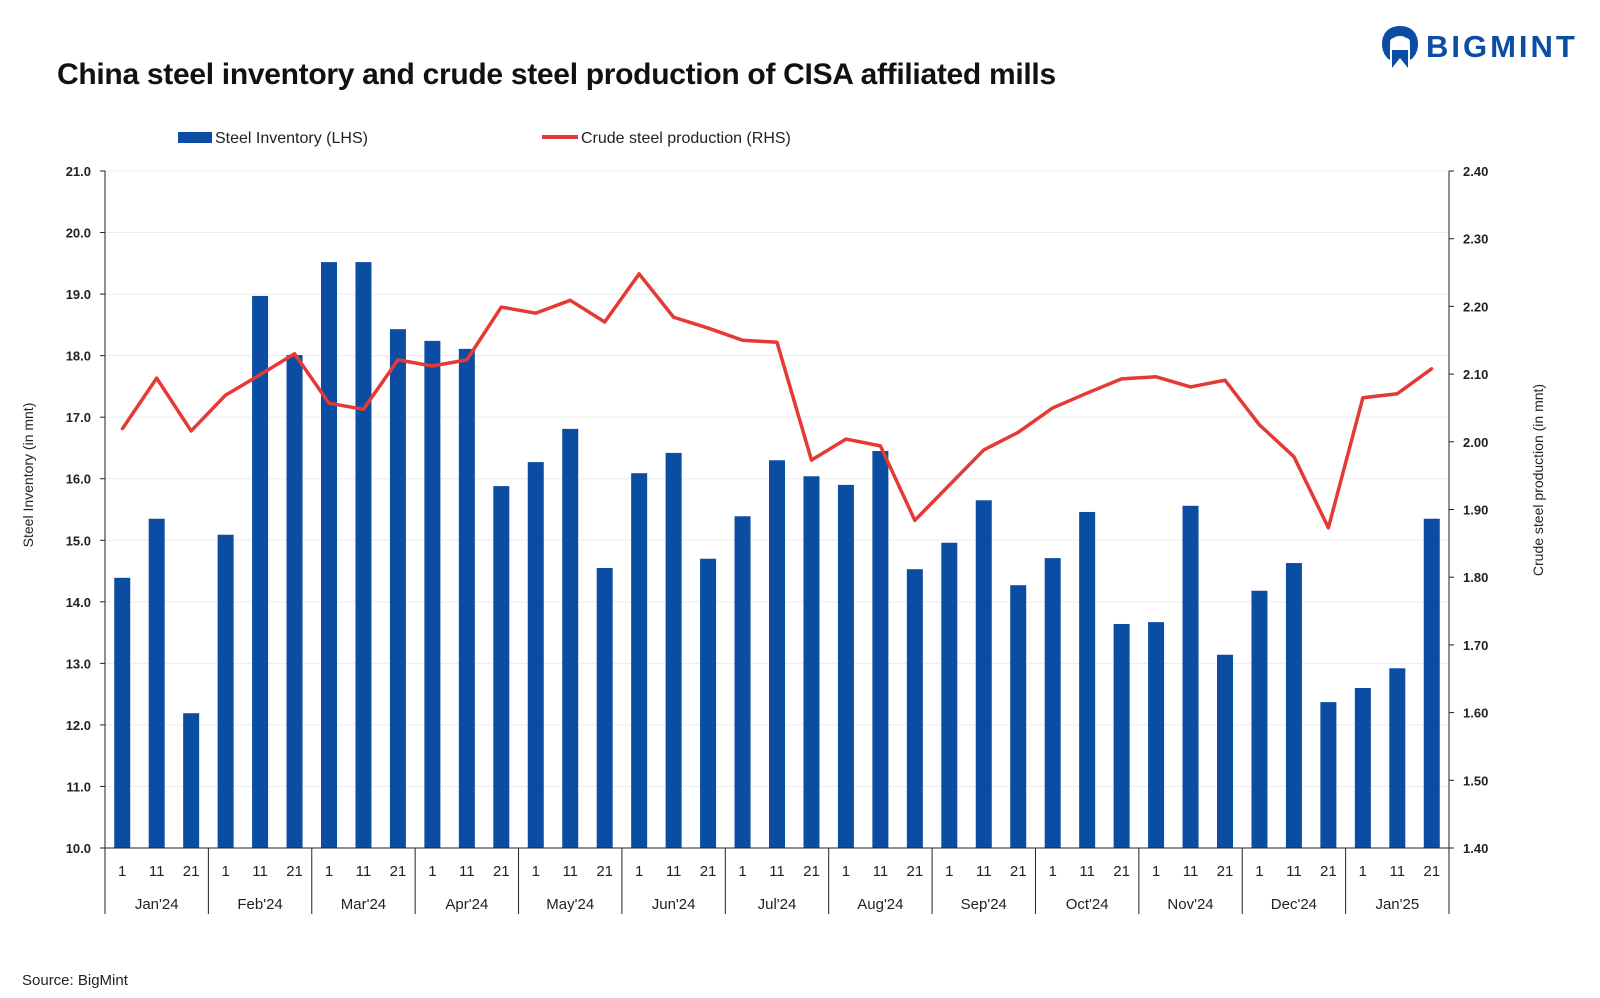  What do you see at coordinates (1475, 374) in the screenshot?
I see `right-tick-label: 2.10` at bounding box center [1475, 374].